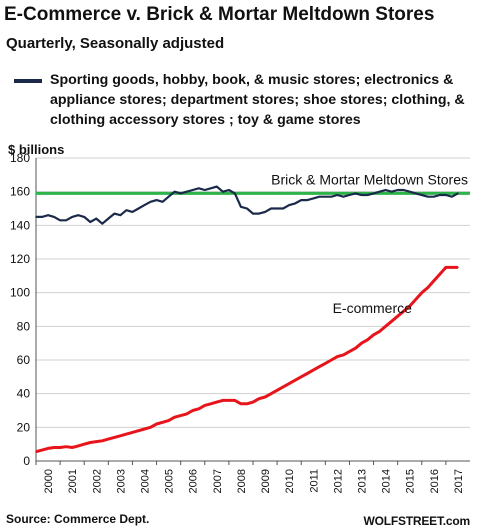 Image resolution: width=478 pixels, height=531 pixels. Describe the element at coordinates (24, 427) in the screenshot. I see `y-tick-label-20: 20` at that location.